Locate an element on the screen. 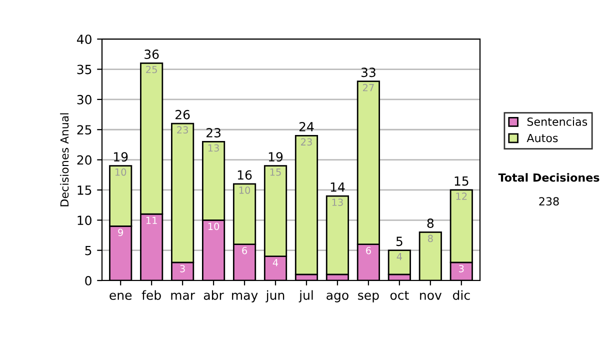 This screenshot has height=340, width=600. data-label: 11 is located at coordinates (151, 220).